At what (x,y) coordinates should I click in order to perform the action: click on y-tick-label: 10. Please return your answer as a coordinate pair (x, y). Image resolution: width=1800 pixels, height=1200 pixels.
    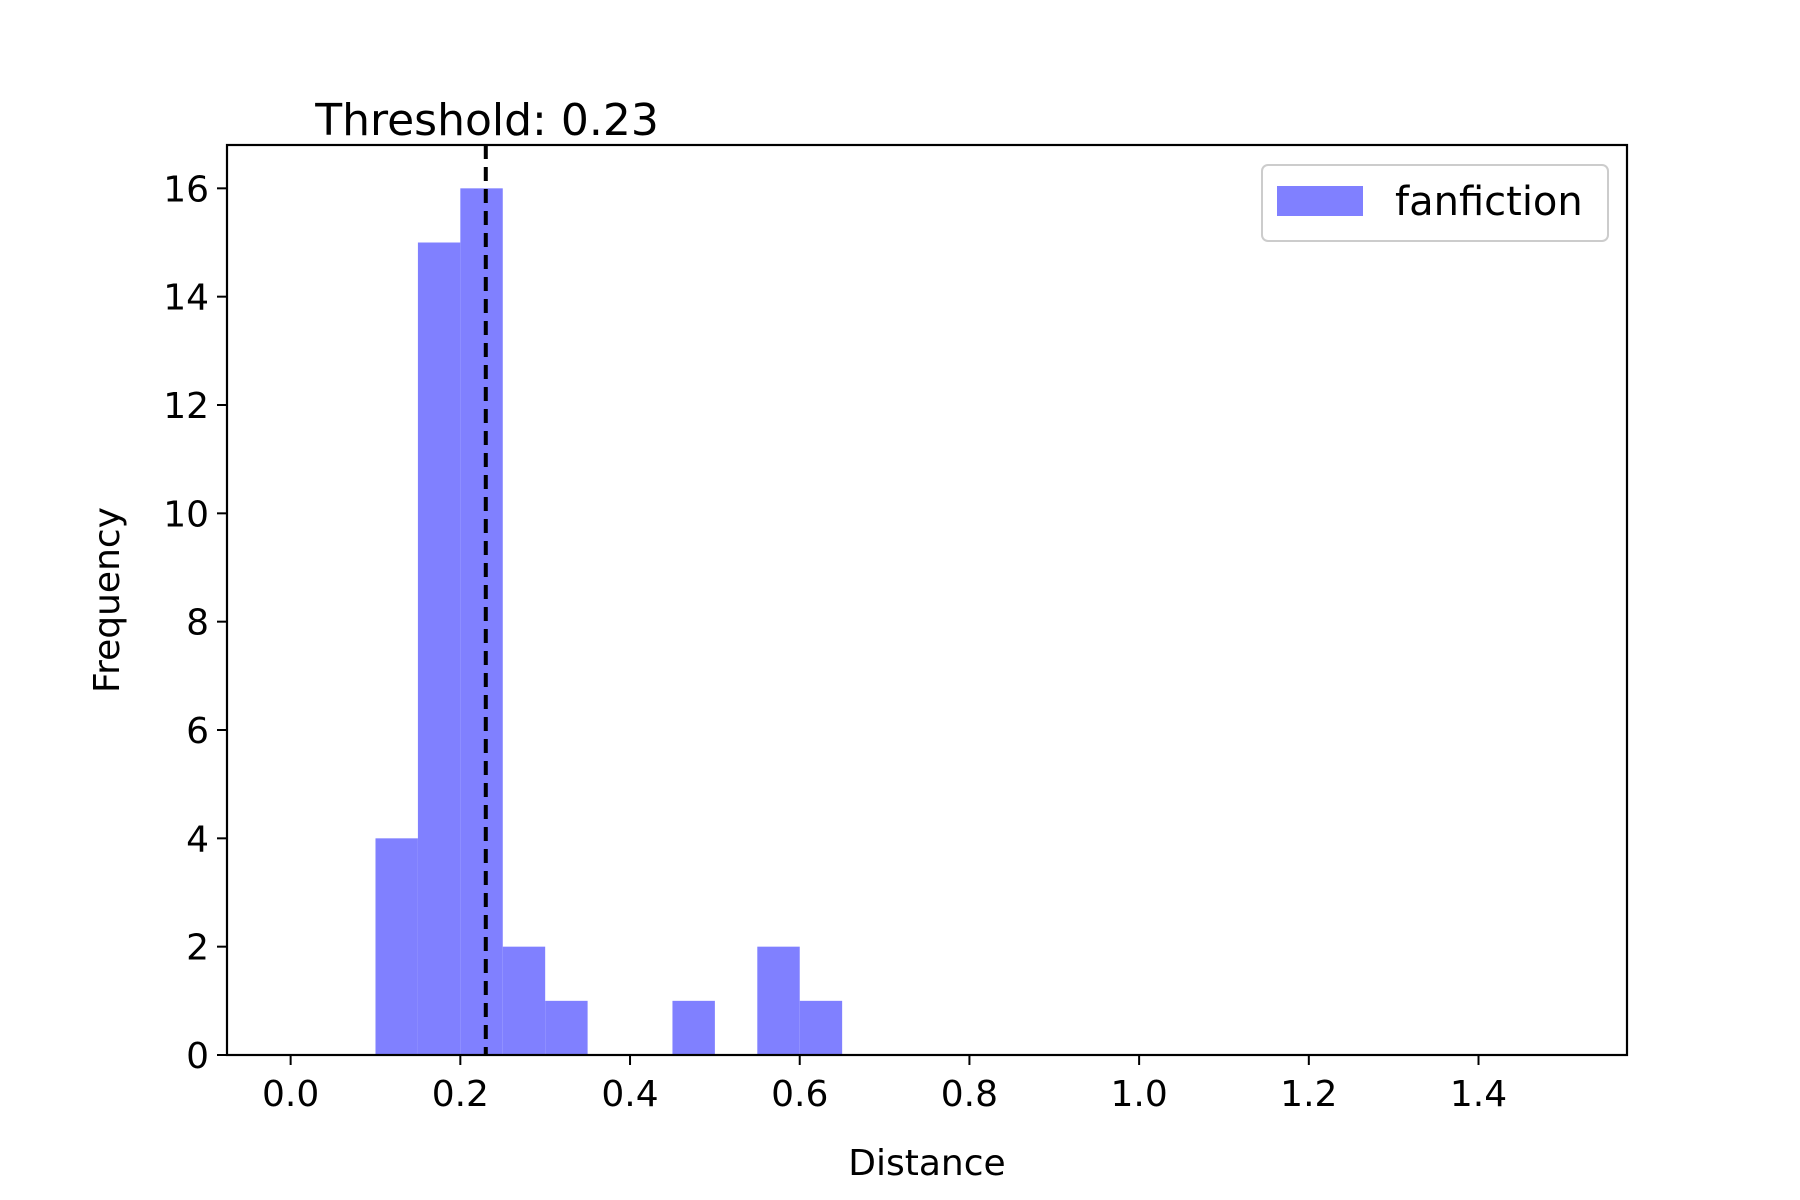
    Looking at the image, I should click on (186, 514).